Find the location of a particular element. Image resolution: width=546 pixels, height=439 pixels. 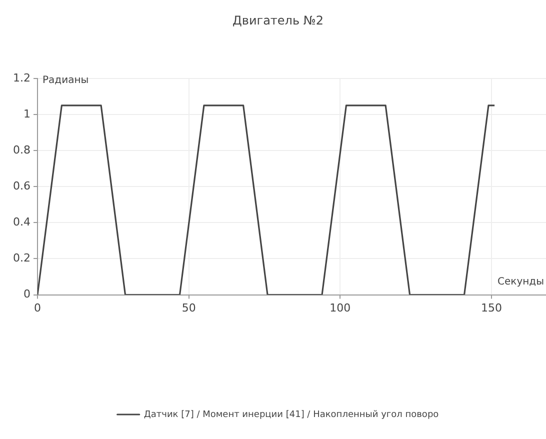

y-tick-label: 0.4 is located at coordinates (21, 222).